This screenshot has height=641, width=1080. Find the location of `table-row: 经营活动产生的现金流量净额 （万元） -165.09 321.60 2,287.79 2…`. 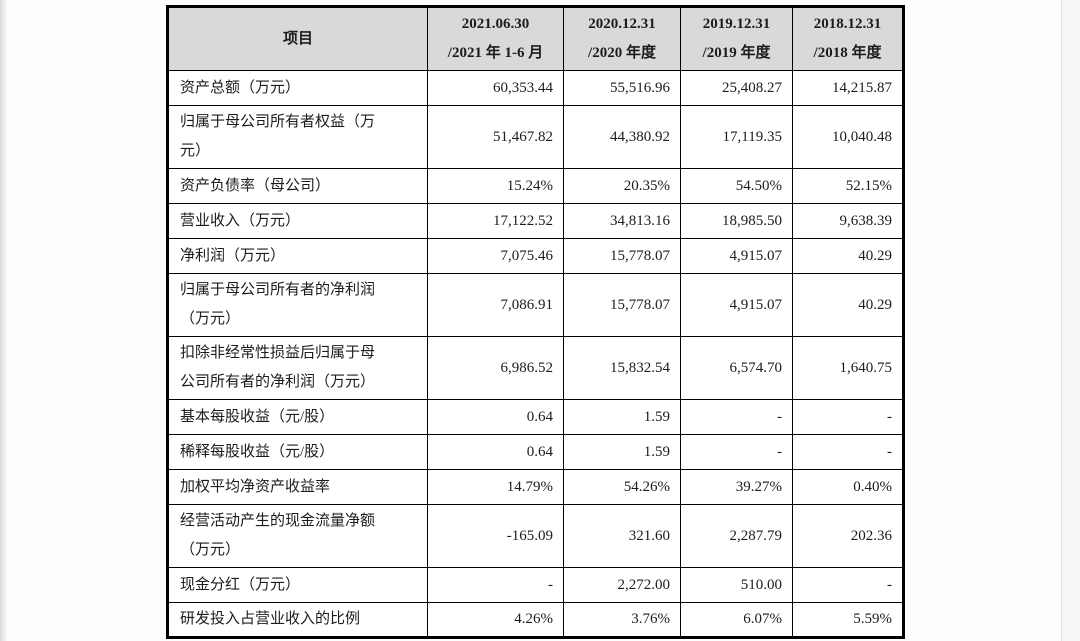

table-row: 经营活动产生的现金流量净额 （万元） -165.09 321.60 2,287.79 2… is located at coordinates (535, 536).